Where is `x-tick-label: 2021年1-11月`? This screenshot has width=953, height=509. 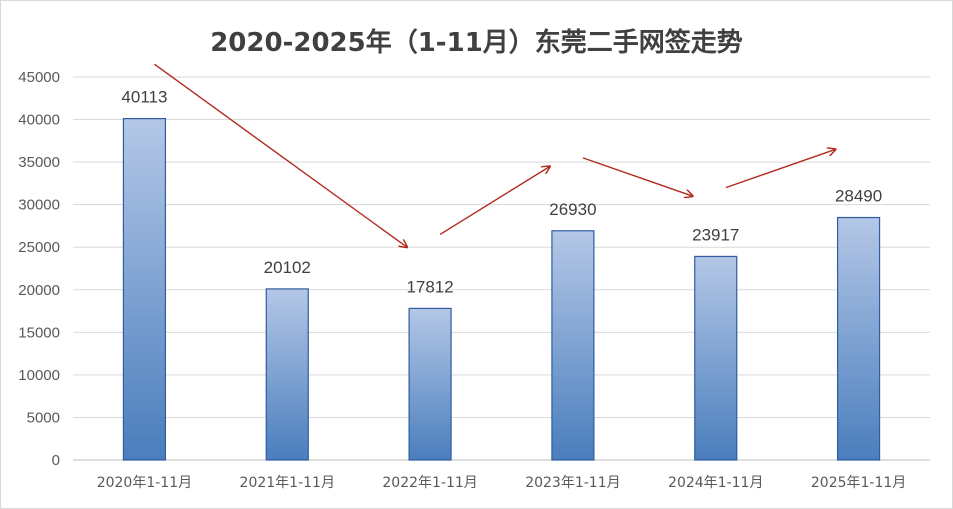 x-tick-label: 2021年1-11月 is located at coordinates (287, 483).